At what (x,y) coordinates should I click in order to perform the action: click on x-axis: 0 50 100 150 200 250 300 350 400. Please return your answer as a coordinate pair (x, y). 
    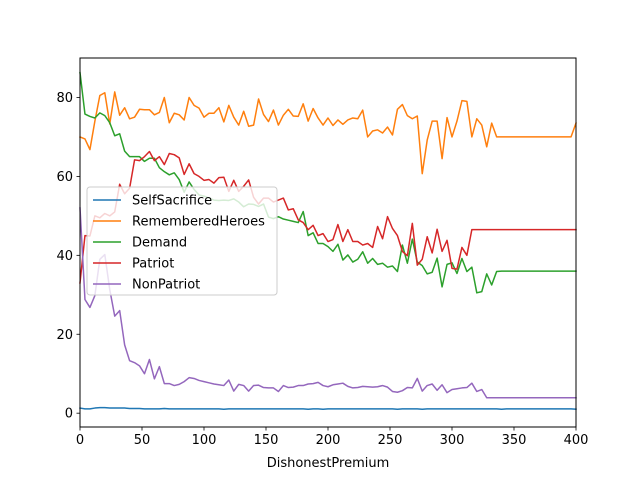
    Looking at the image, I should click on (332, 437).